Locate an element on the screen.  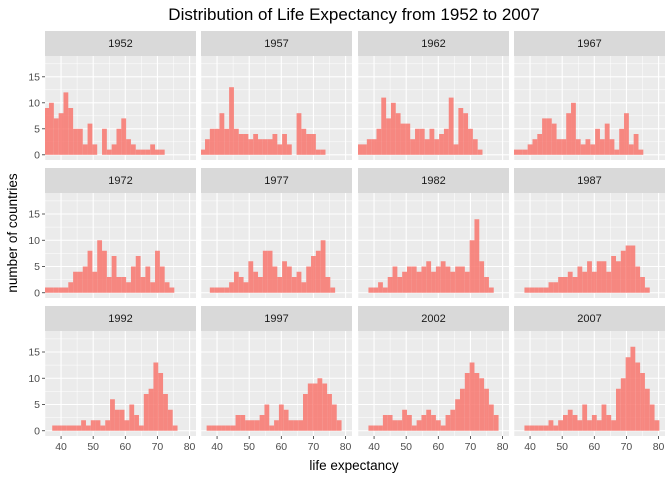
facet-strip-label: 1957 is located at coordinates (276, 44).